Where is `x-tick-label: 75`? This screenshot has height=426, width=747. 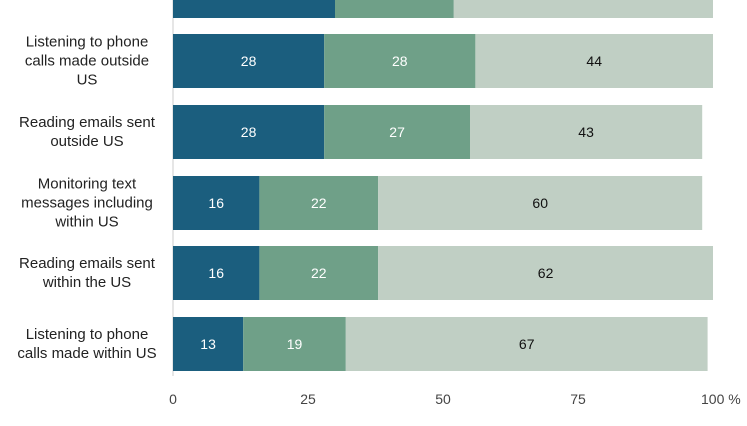 x-tick-label: 75 is located at coordinates (578, 399).